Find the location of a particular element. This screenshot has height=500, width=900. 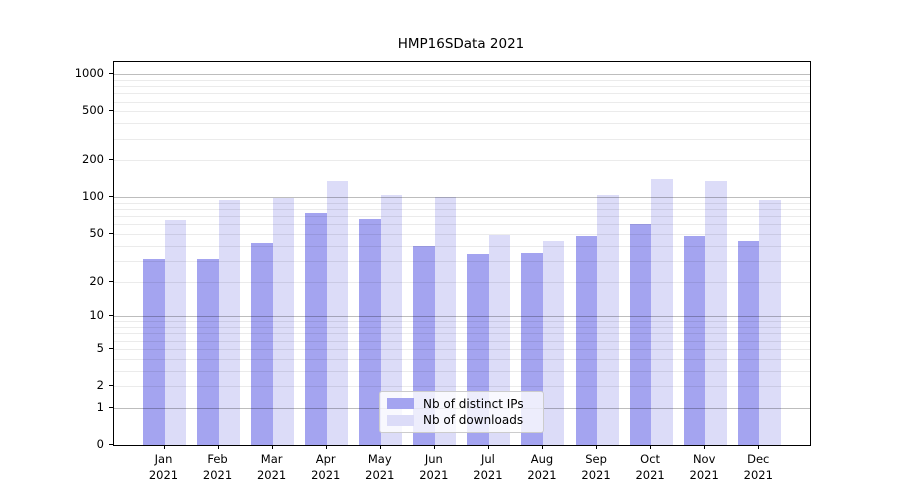

bar-jan-nb-of-downloads is located at coordinates (175, 332).